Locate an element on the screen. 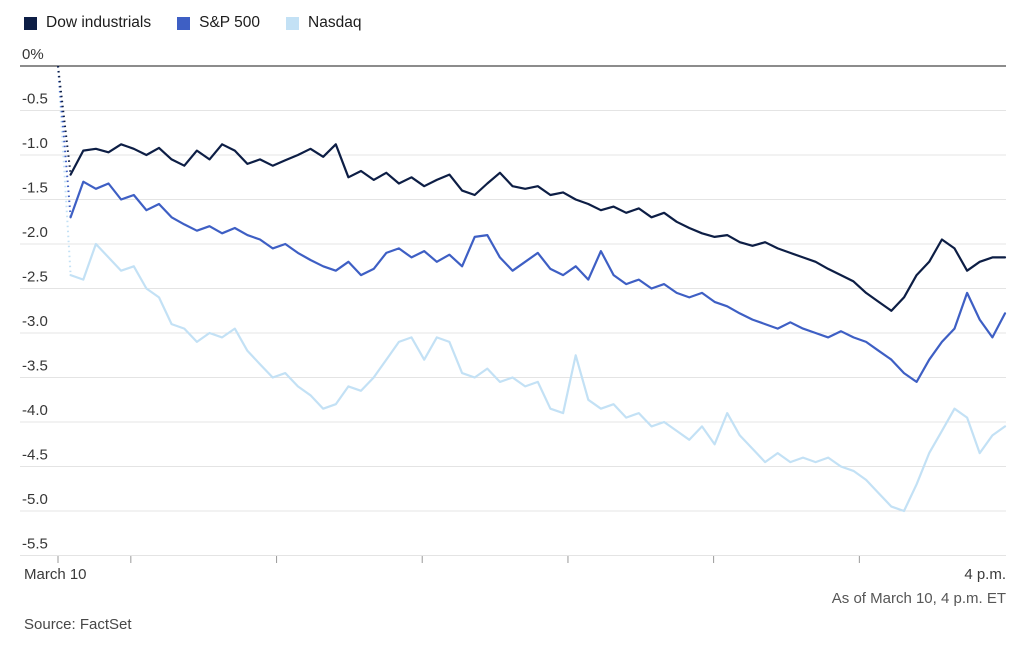  y-axis-label: -5.0 is located at coordinates (35, 499).